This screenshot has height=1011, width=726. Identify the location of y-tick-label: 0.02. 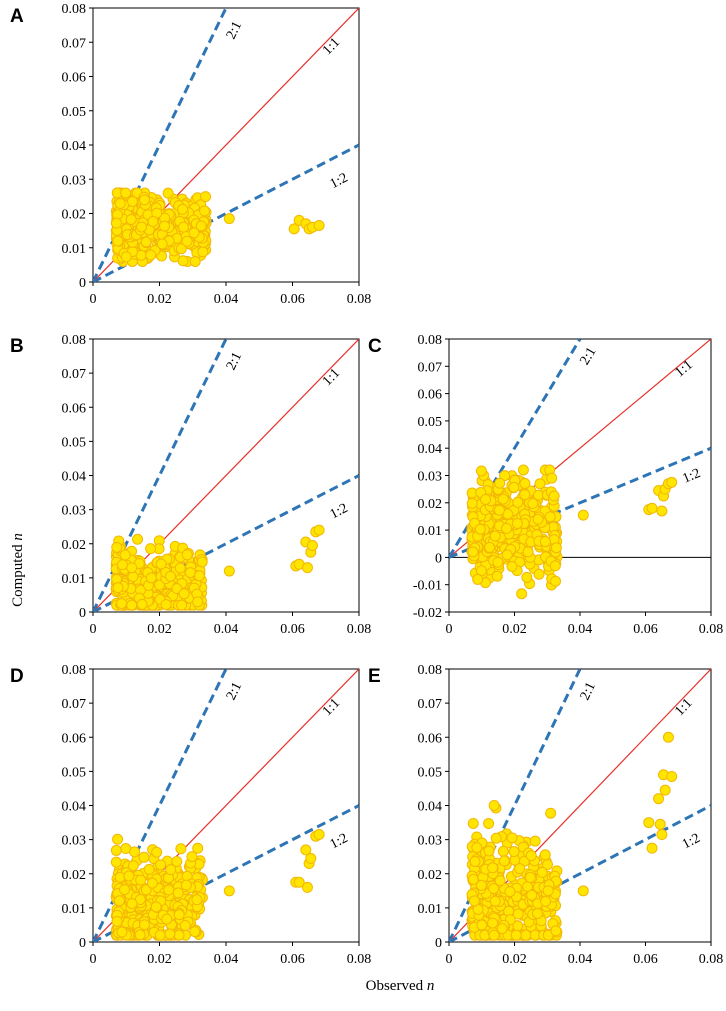
(430, 875).